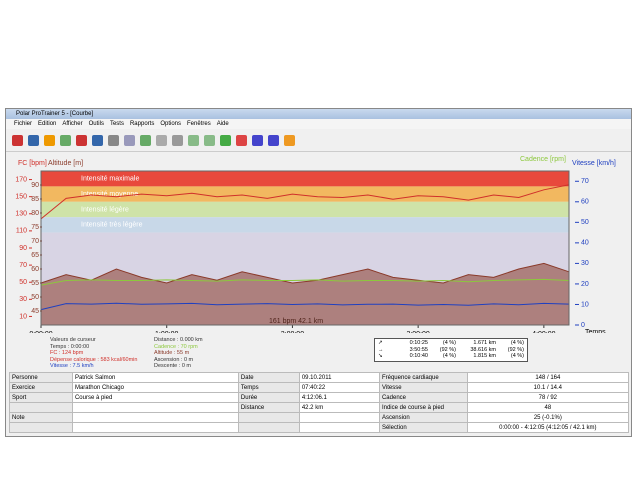 This screenshot has height=480, width=640. I want to click on fc-tick-label: 70, so click(23, 265).